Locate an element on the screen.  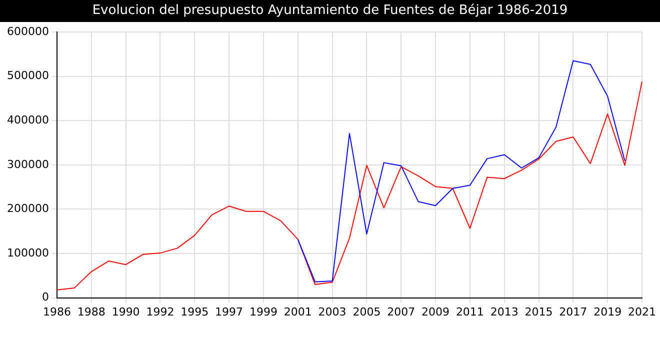
y-tick-label: 200000 is located at coordinates (27, 209).